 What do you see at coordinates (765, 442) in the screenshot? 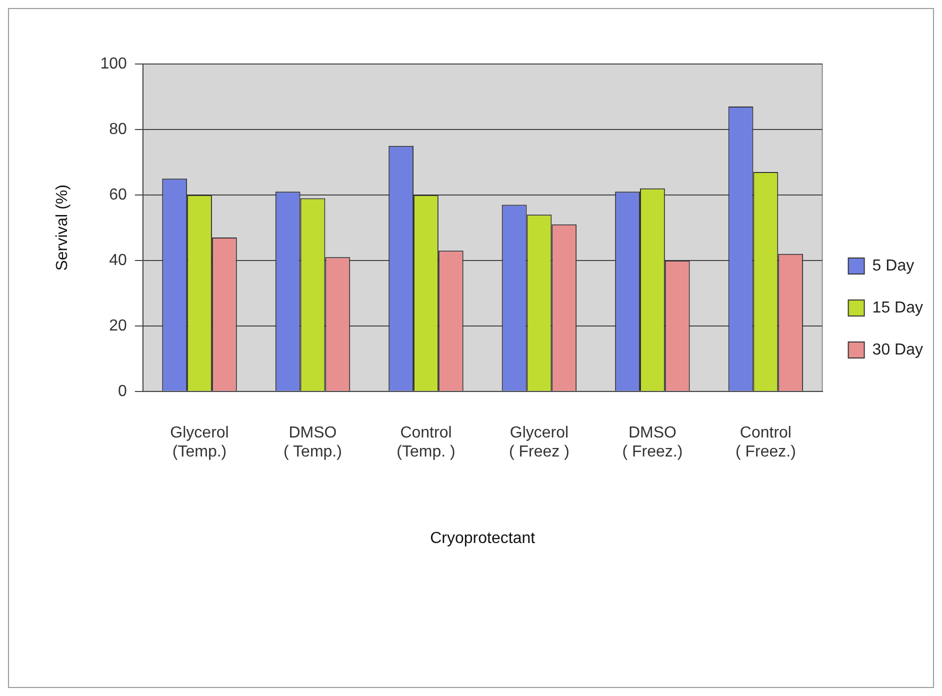
I see `x-tick-label: Control ( Freez.)` at bounding box center [765, 442].